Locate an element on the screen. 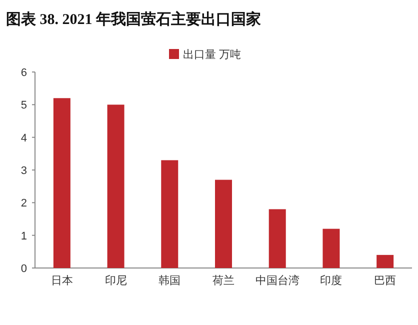 Image resolution: width=418 pixels, height=325 pixels. x-tick-label: 印尼 is located at coordinates (115, 280).